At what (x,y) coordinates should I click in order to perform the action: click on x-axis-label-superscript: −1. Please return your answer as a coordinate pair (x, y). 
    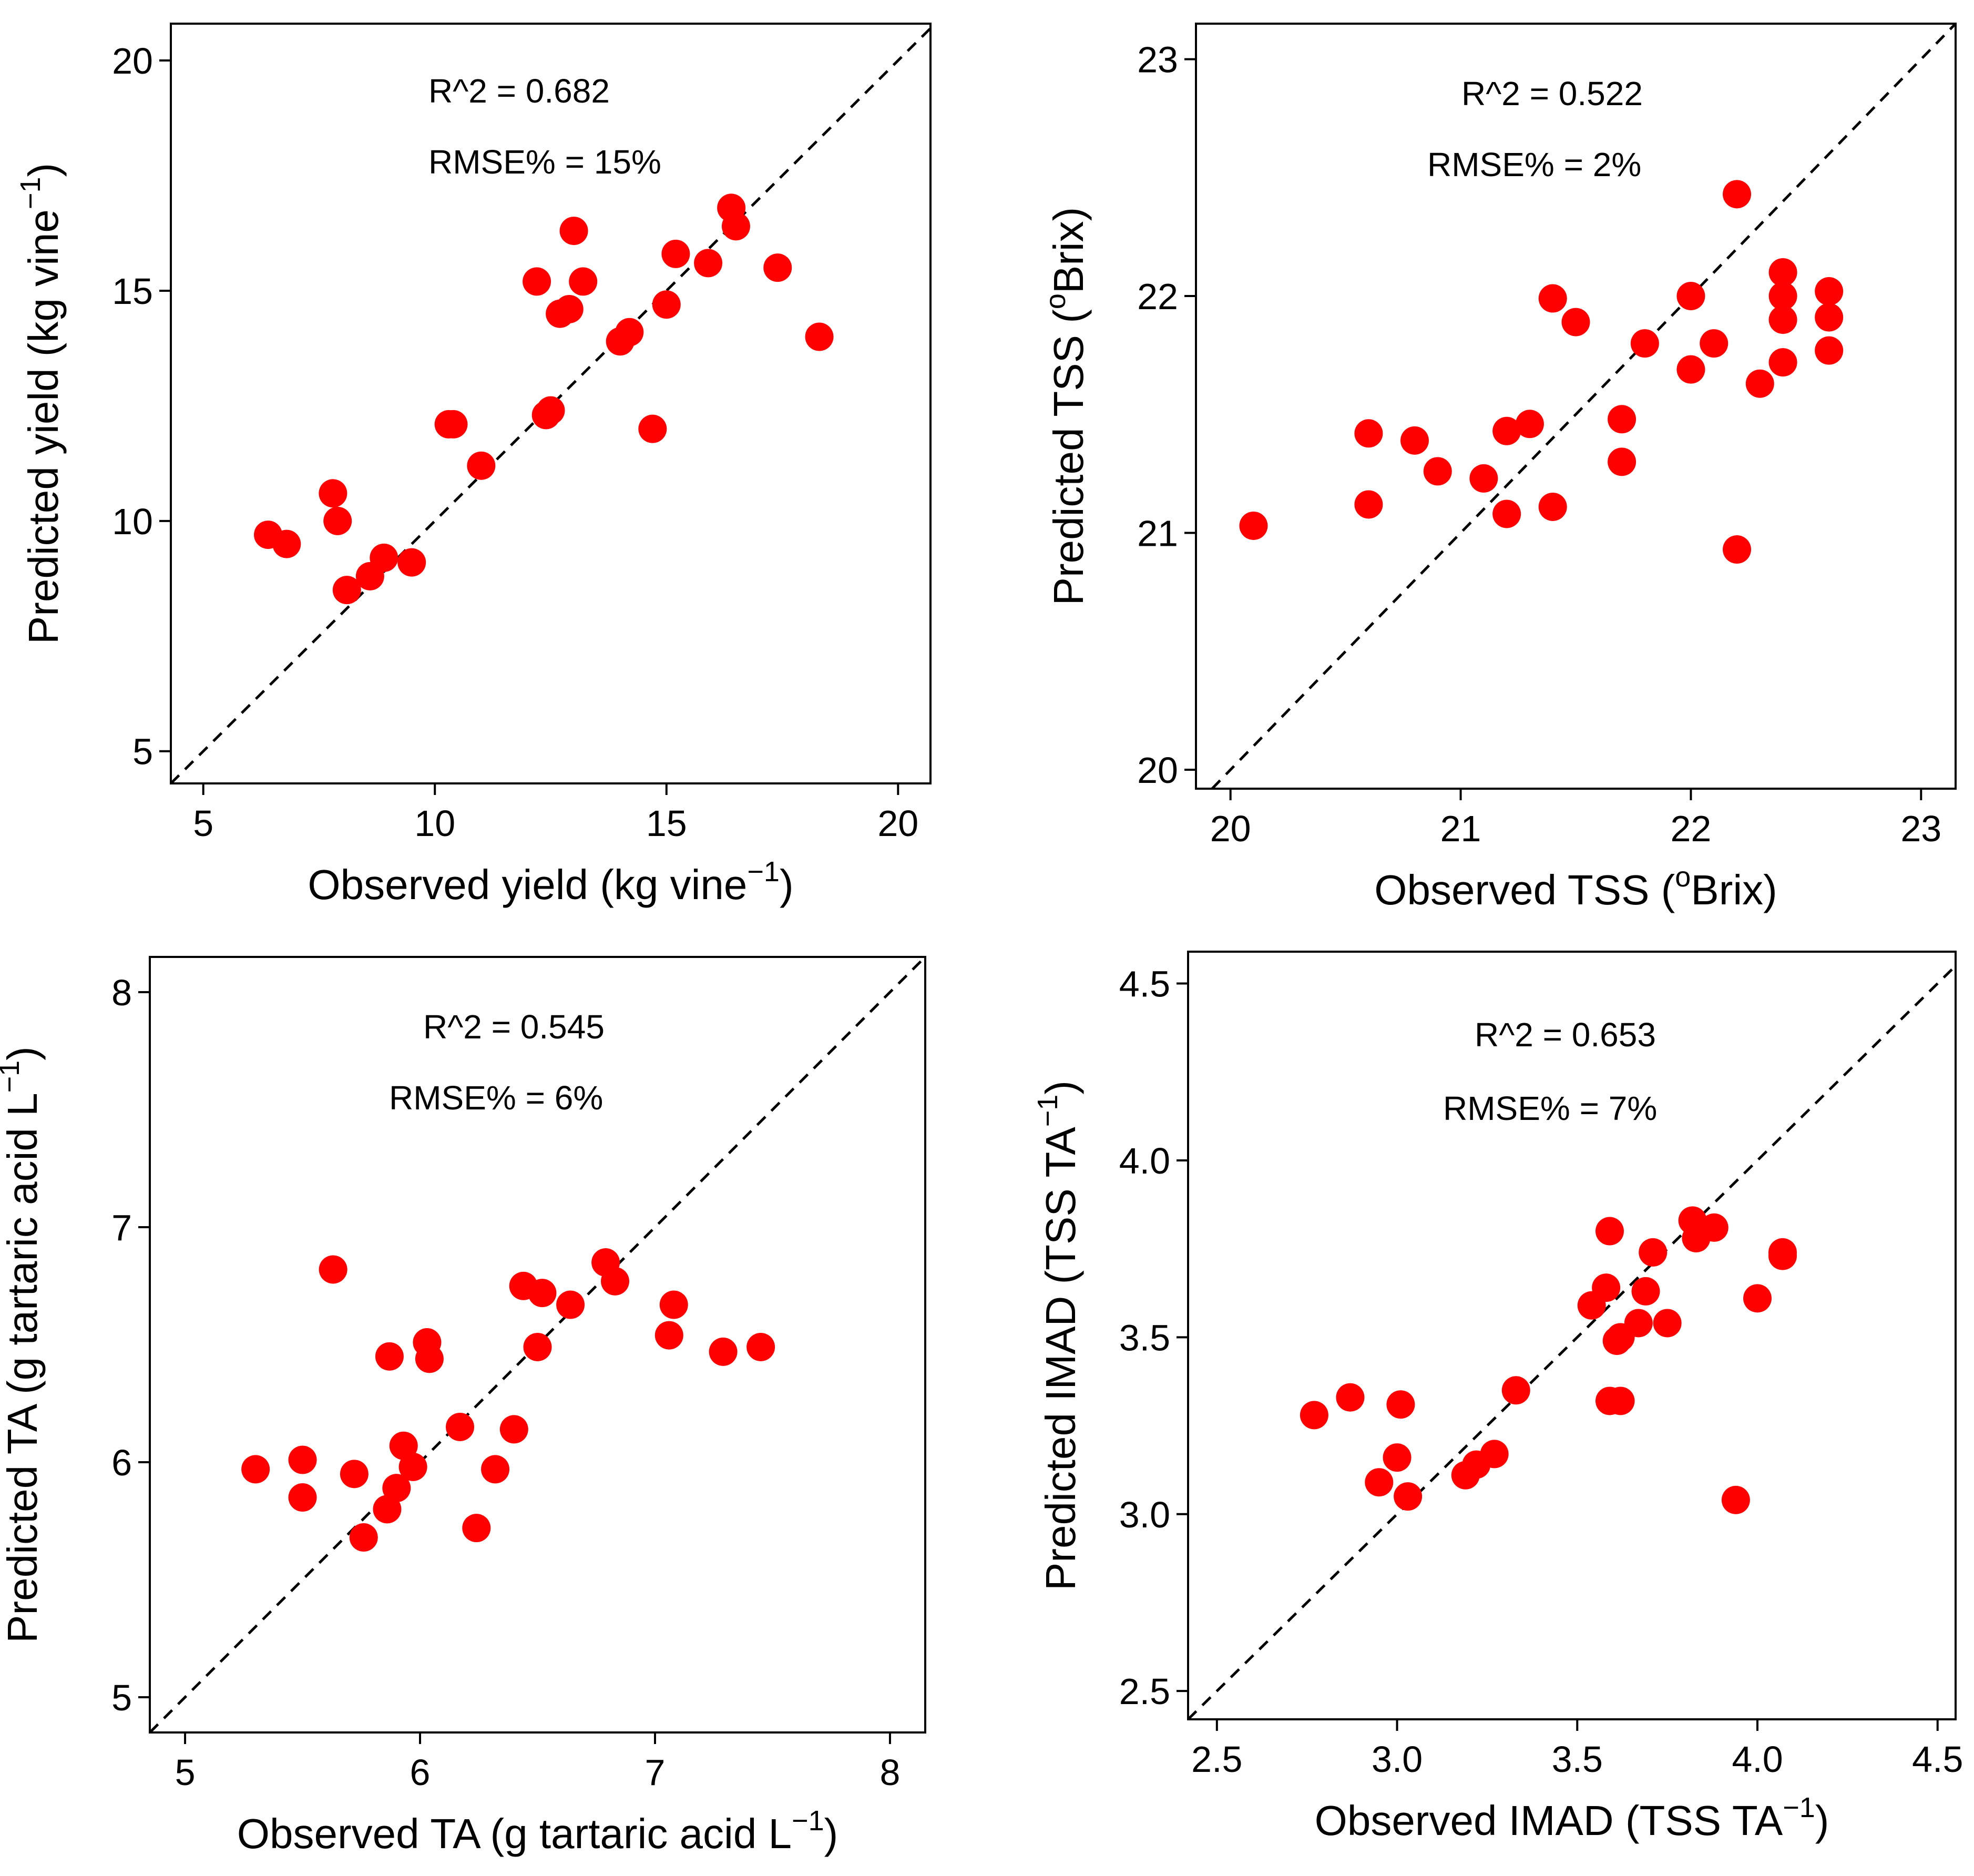
    Looking at the image, I should click on (808, 1821).